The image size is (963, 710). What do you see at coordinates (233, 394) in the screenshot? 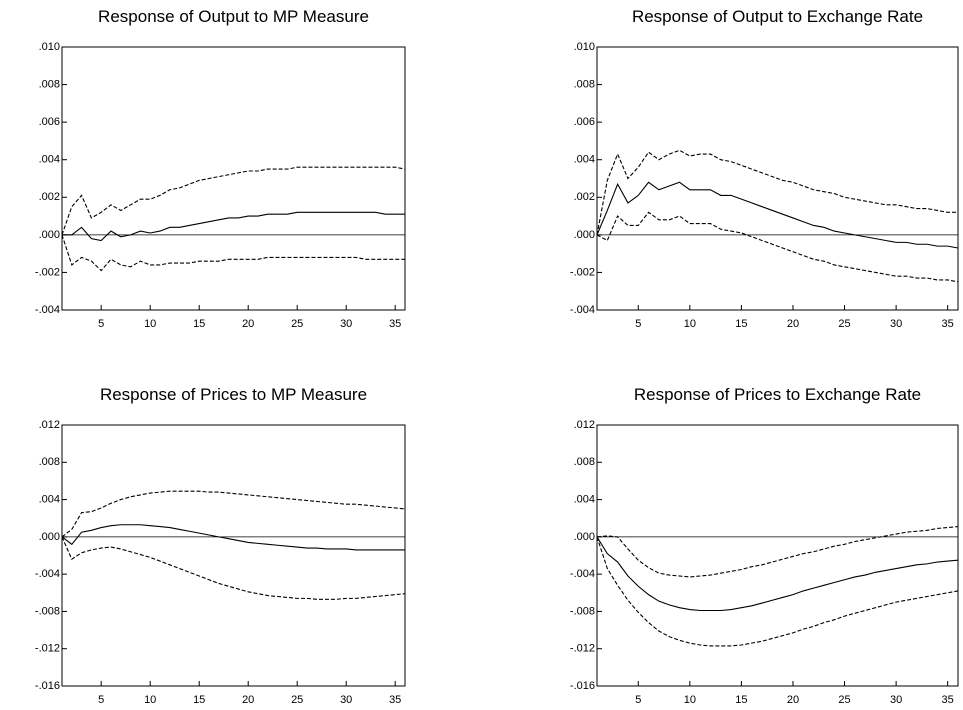
I see `chart-title: Response of Prices to MP Measure` at bounding box center [233, 394].